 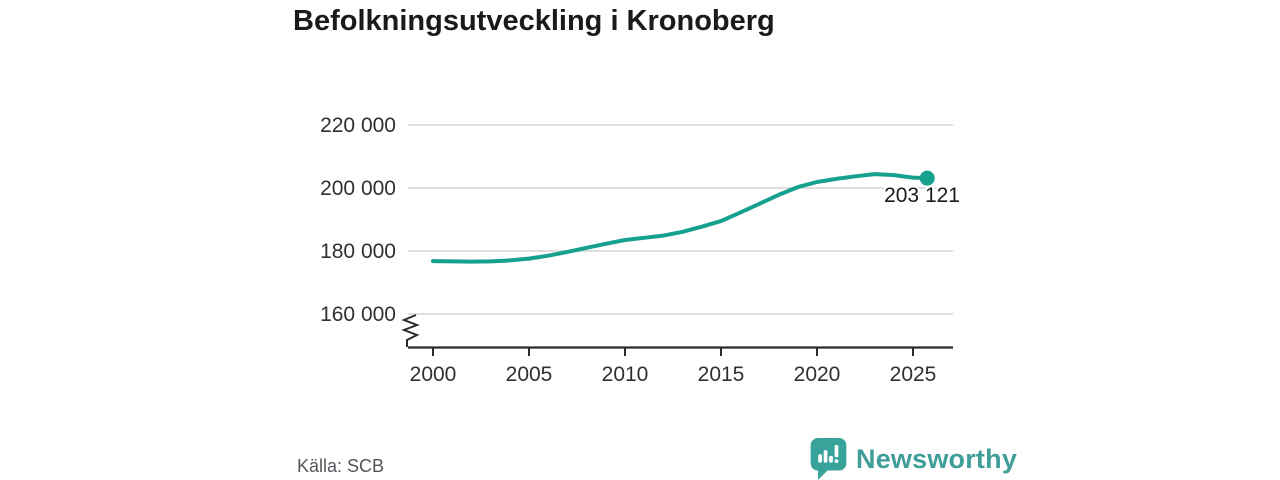 I want to click on x-axis-tick-label: 2025, so click(x=913, y=374).